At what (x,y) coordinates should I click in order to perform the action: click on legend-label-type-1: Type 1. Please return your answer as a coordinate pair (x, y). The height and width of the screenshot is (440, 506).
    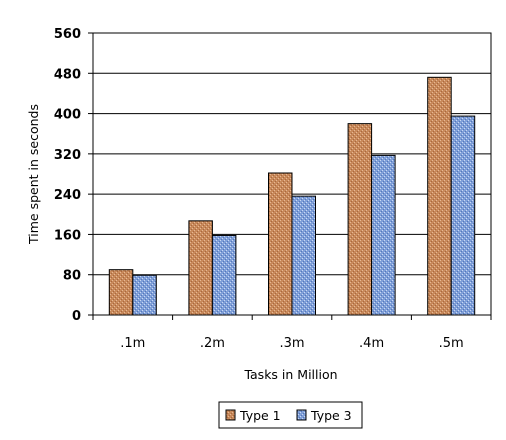
    Looking at the image, I should click on (260, 415).